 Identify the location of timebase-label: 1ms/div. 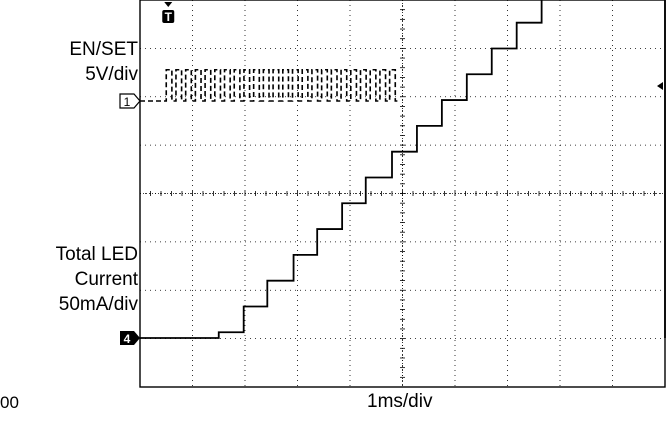
(400, 401).